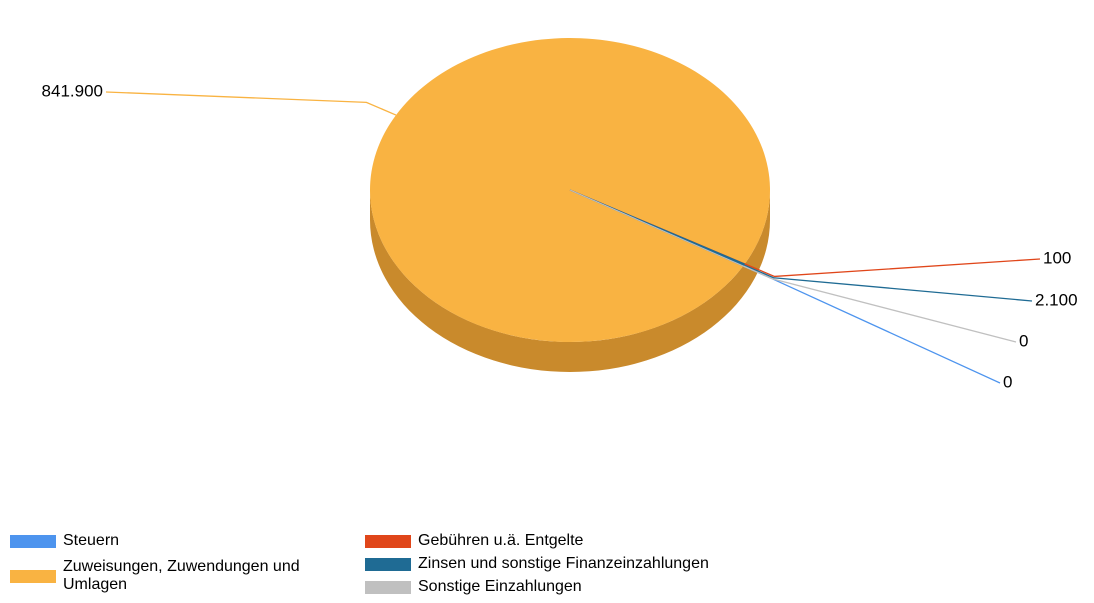  Describe the element at coordinates (91, 540) in the screenshot. I see `legend-label: Steuern` at that location.